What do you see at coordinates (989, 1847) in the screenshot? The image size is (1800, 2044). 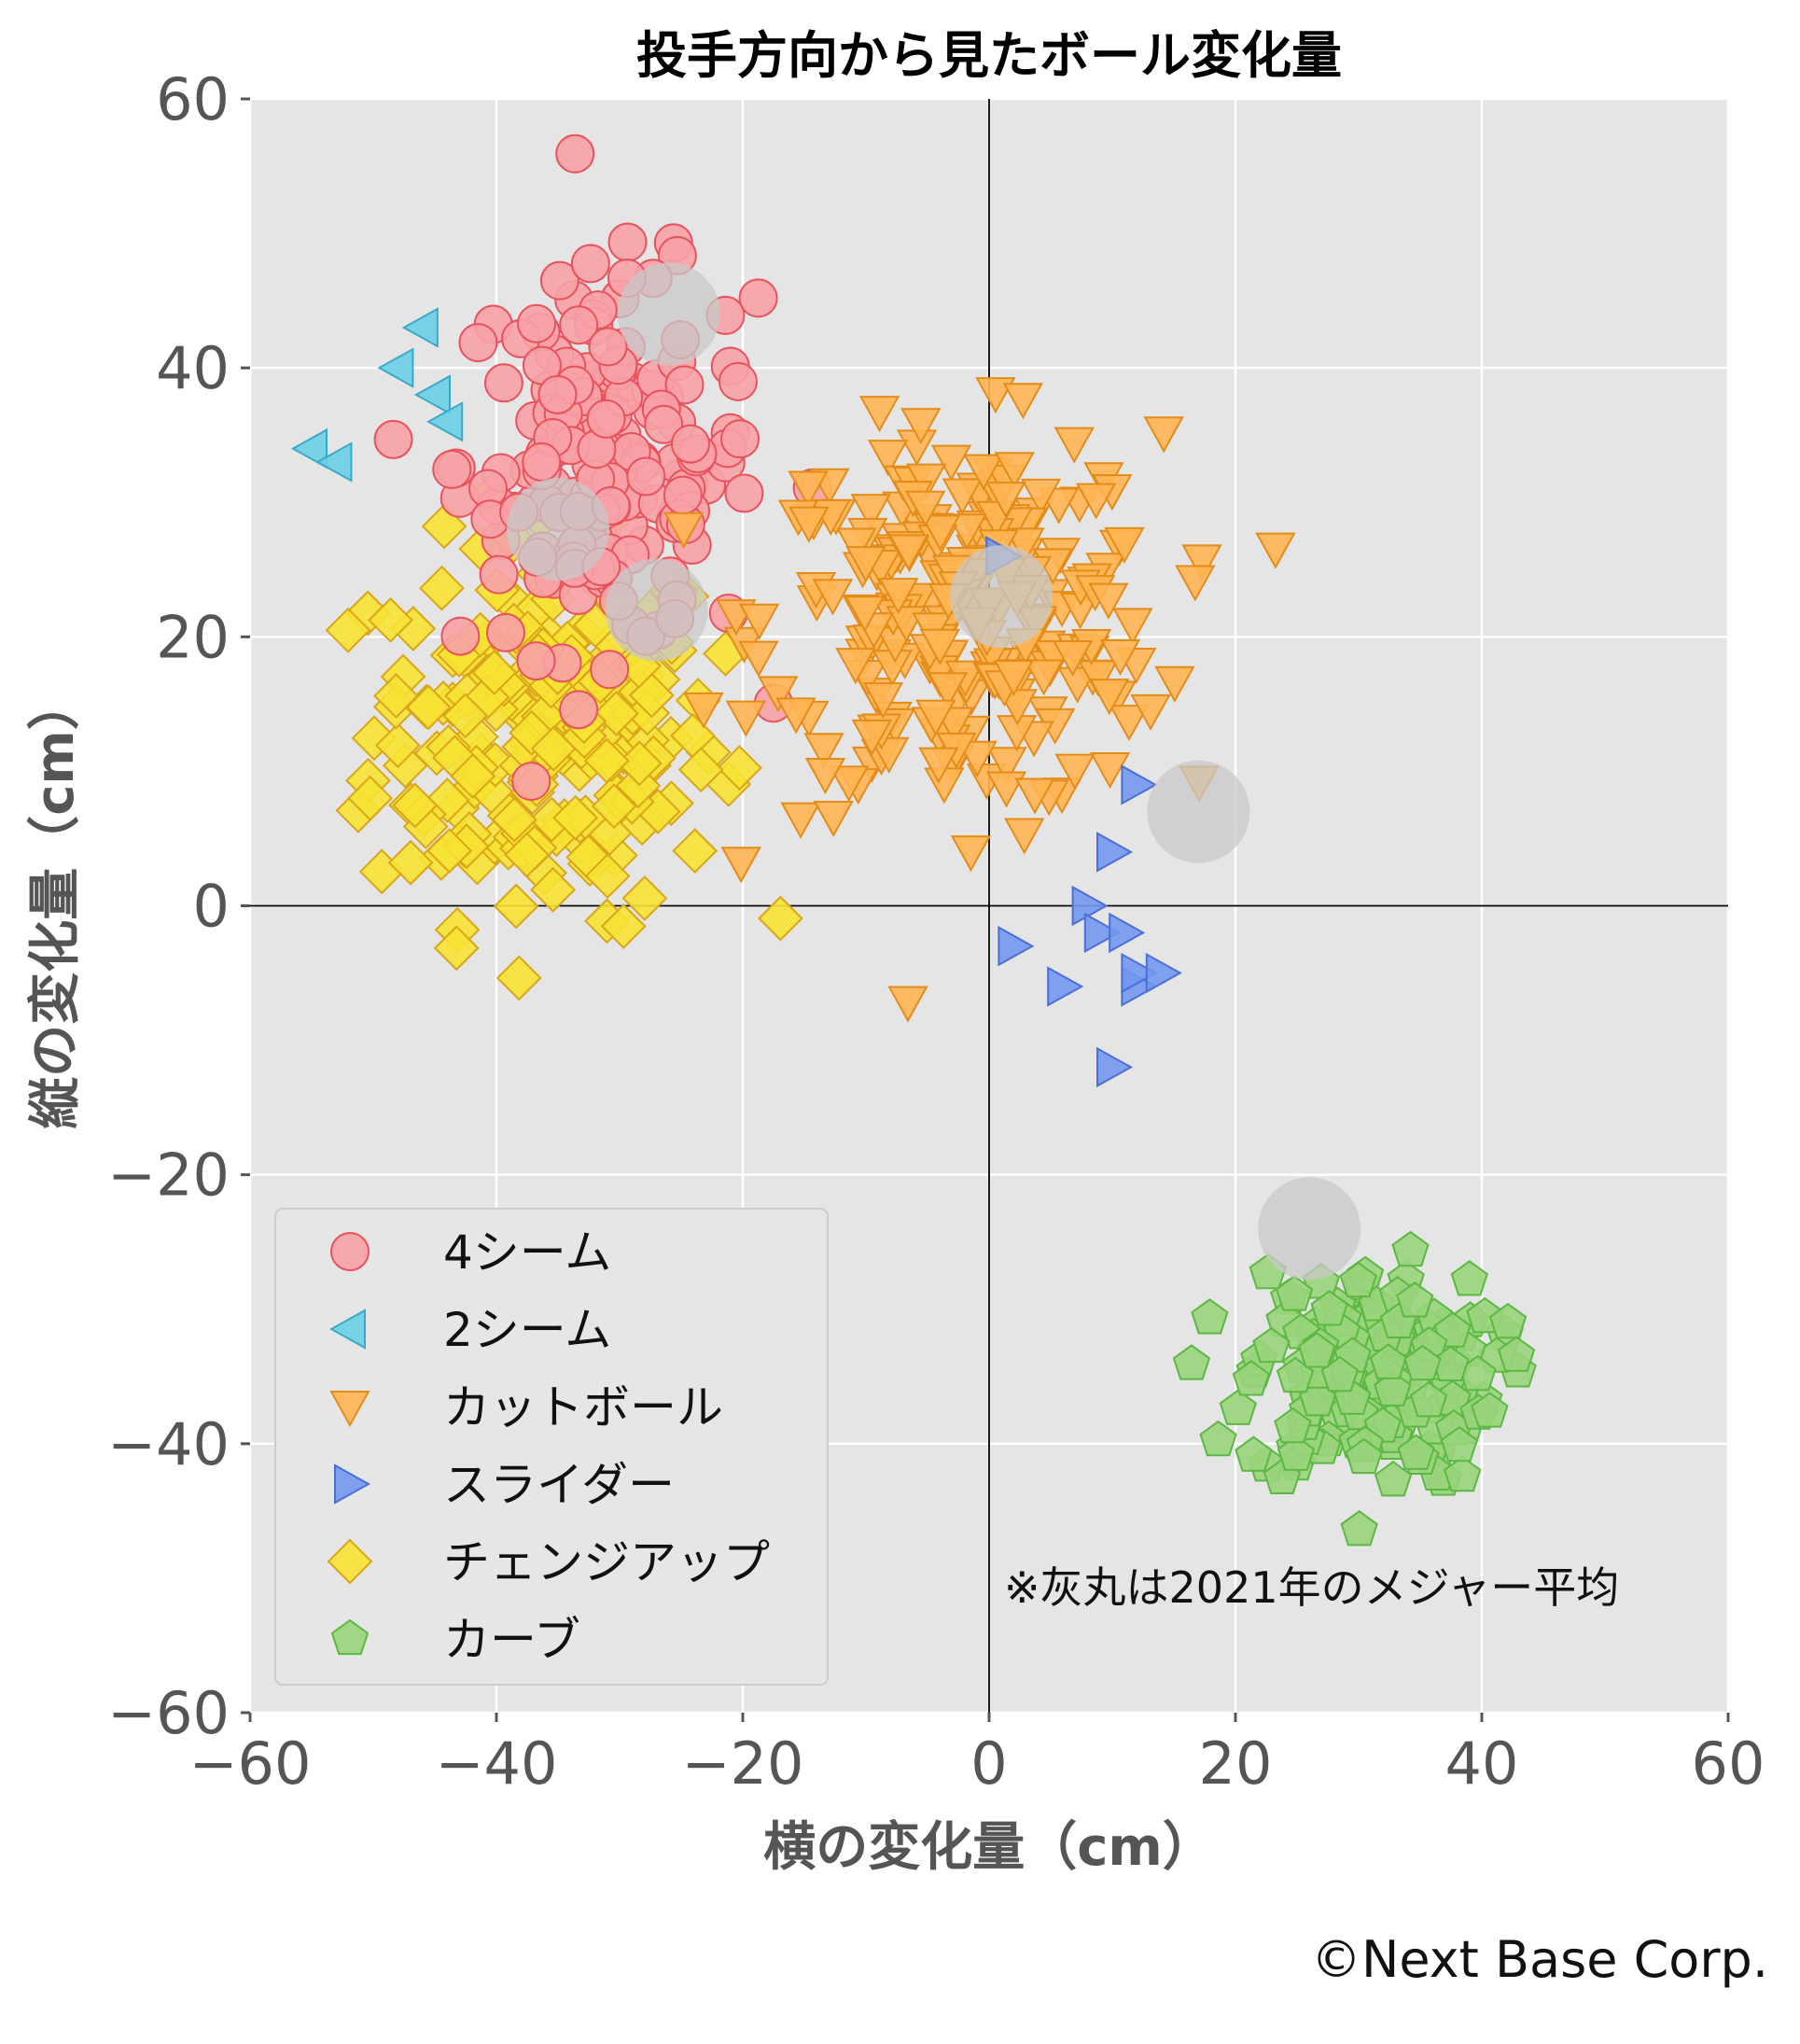 I see `x-axis-label: 横の変化量（cm）` at bounding box center [989, 1847].